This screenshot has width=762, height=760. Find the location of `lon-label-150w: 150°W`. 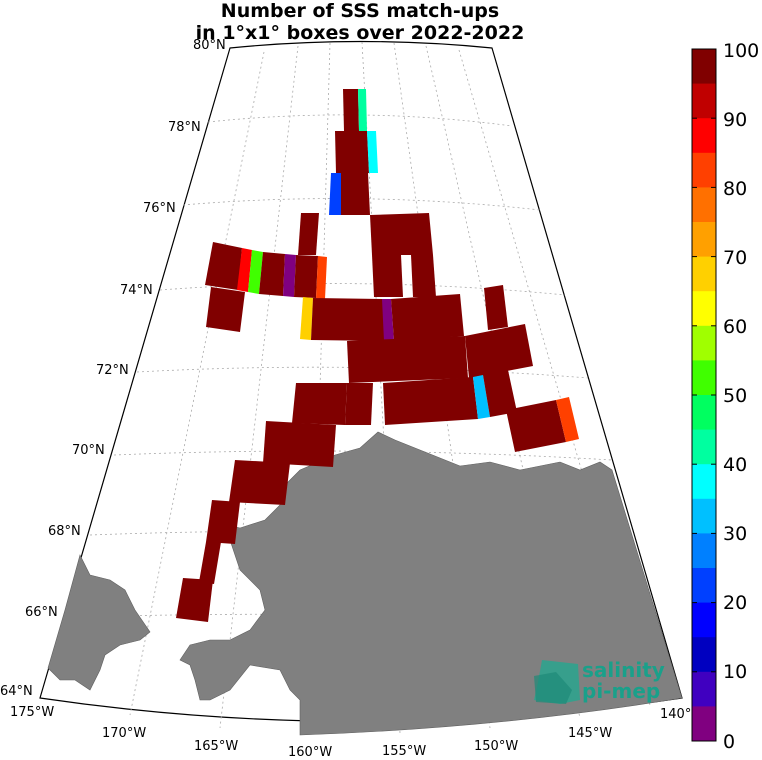

lon-label-150w: 150°W is located at coordinates (496, 746).